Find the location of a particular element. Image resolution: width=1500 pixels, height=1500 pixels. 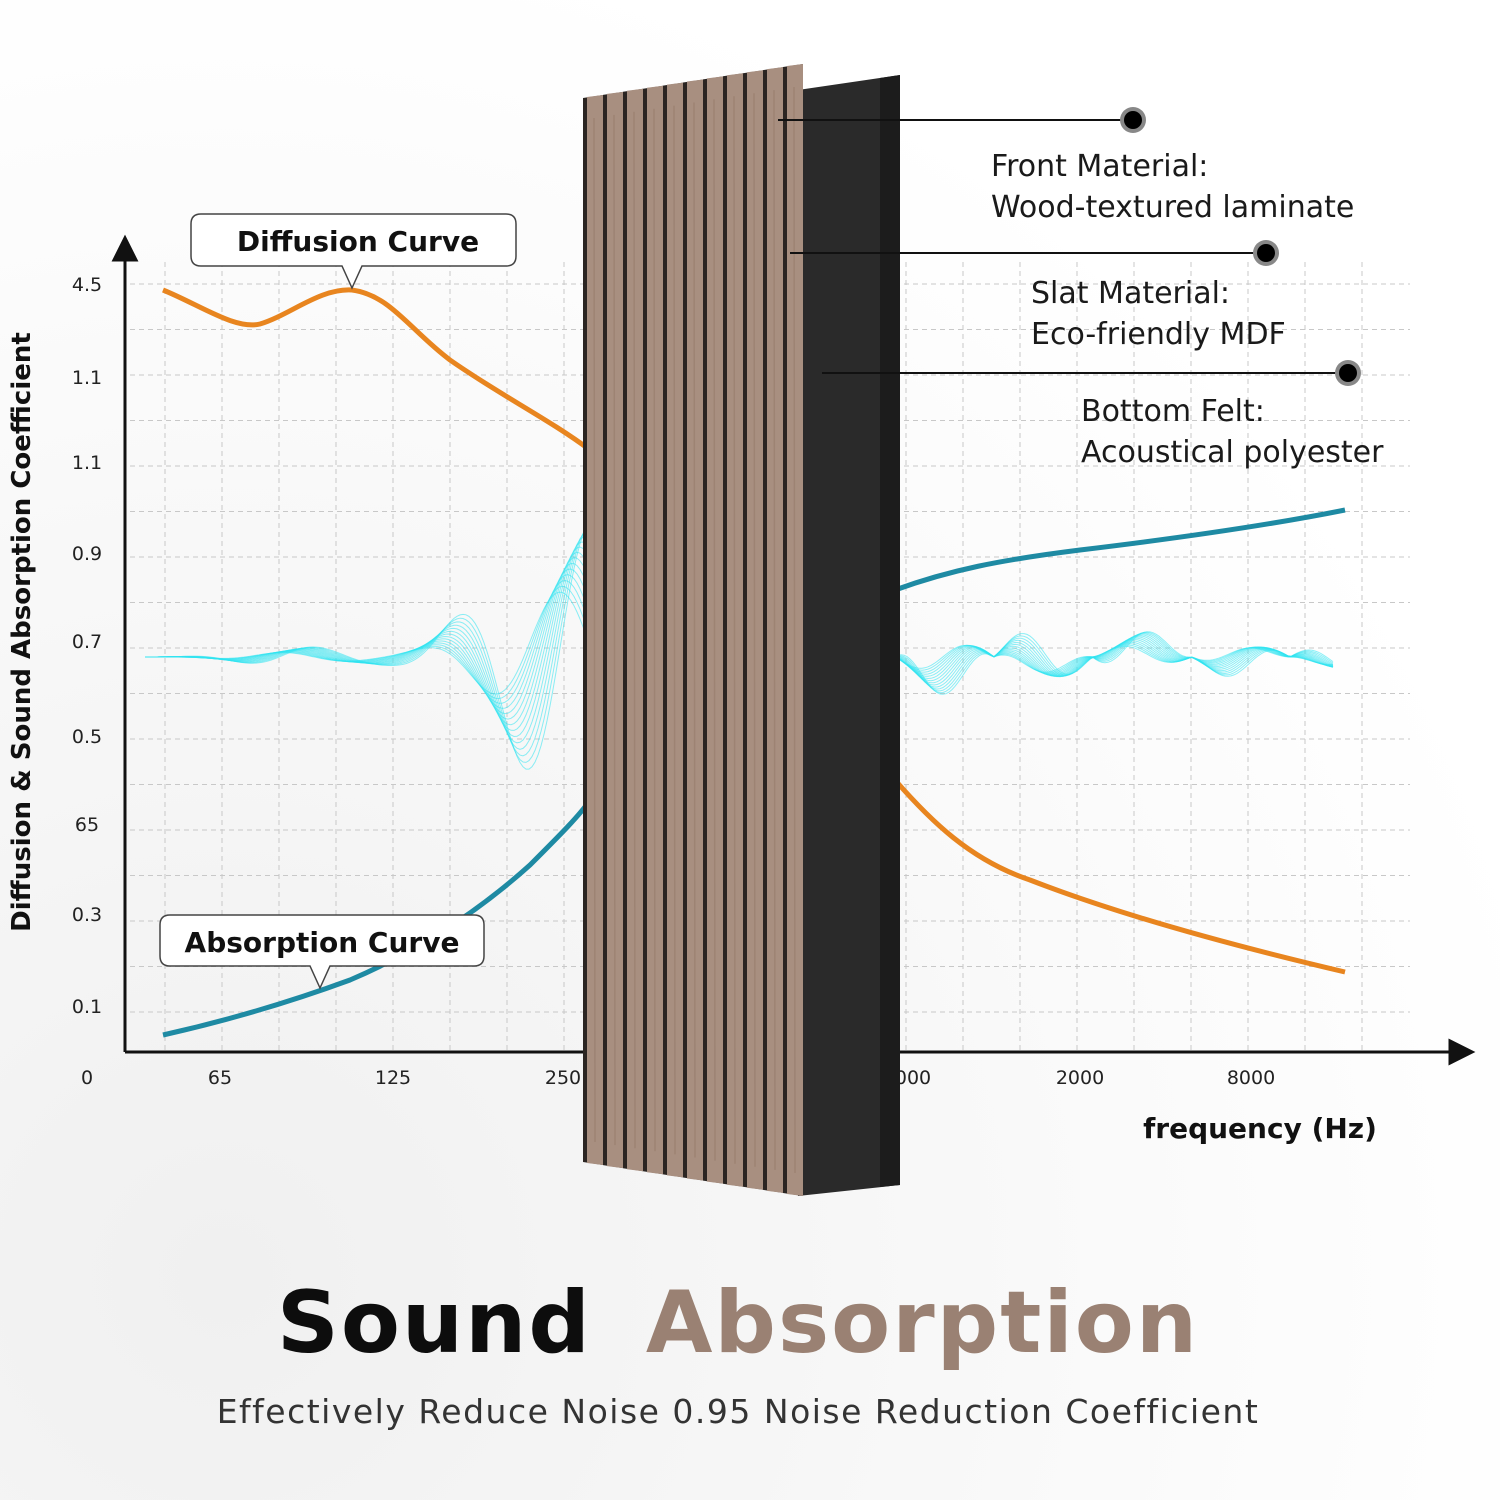

y-tick-label: 0.1 is located at coordinates (87, 1007).